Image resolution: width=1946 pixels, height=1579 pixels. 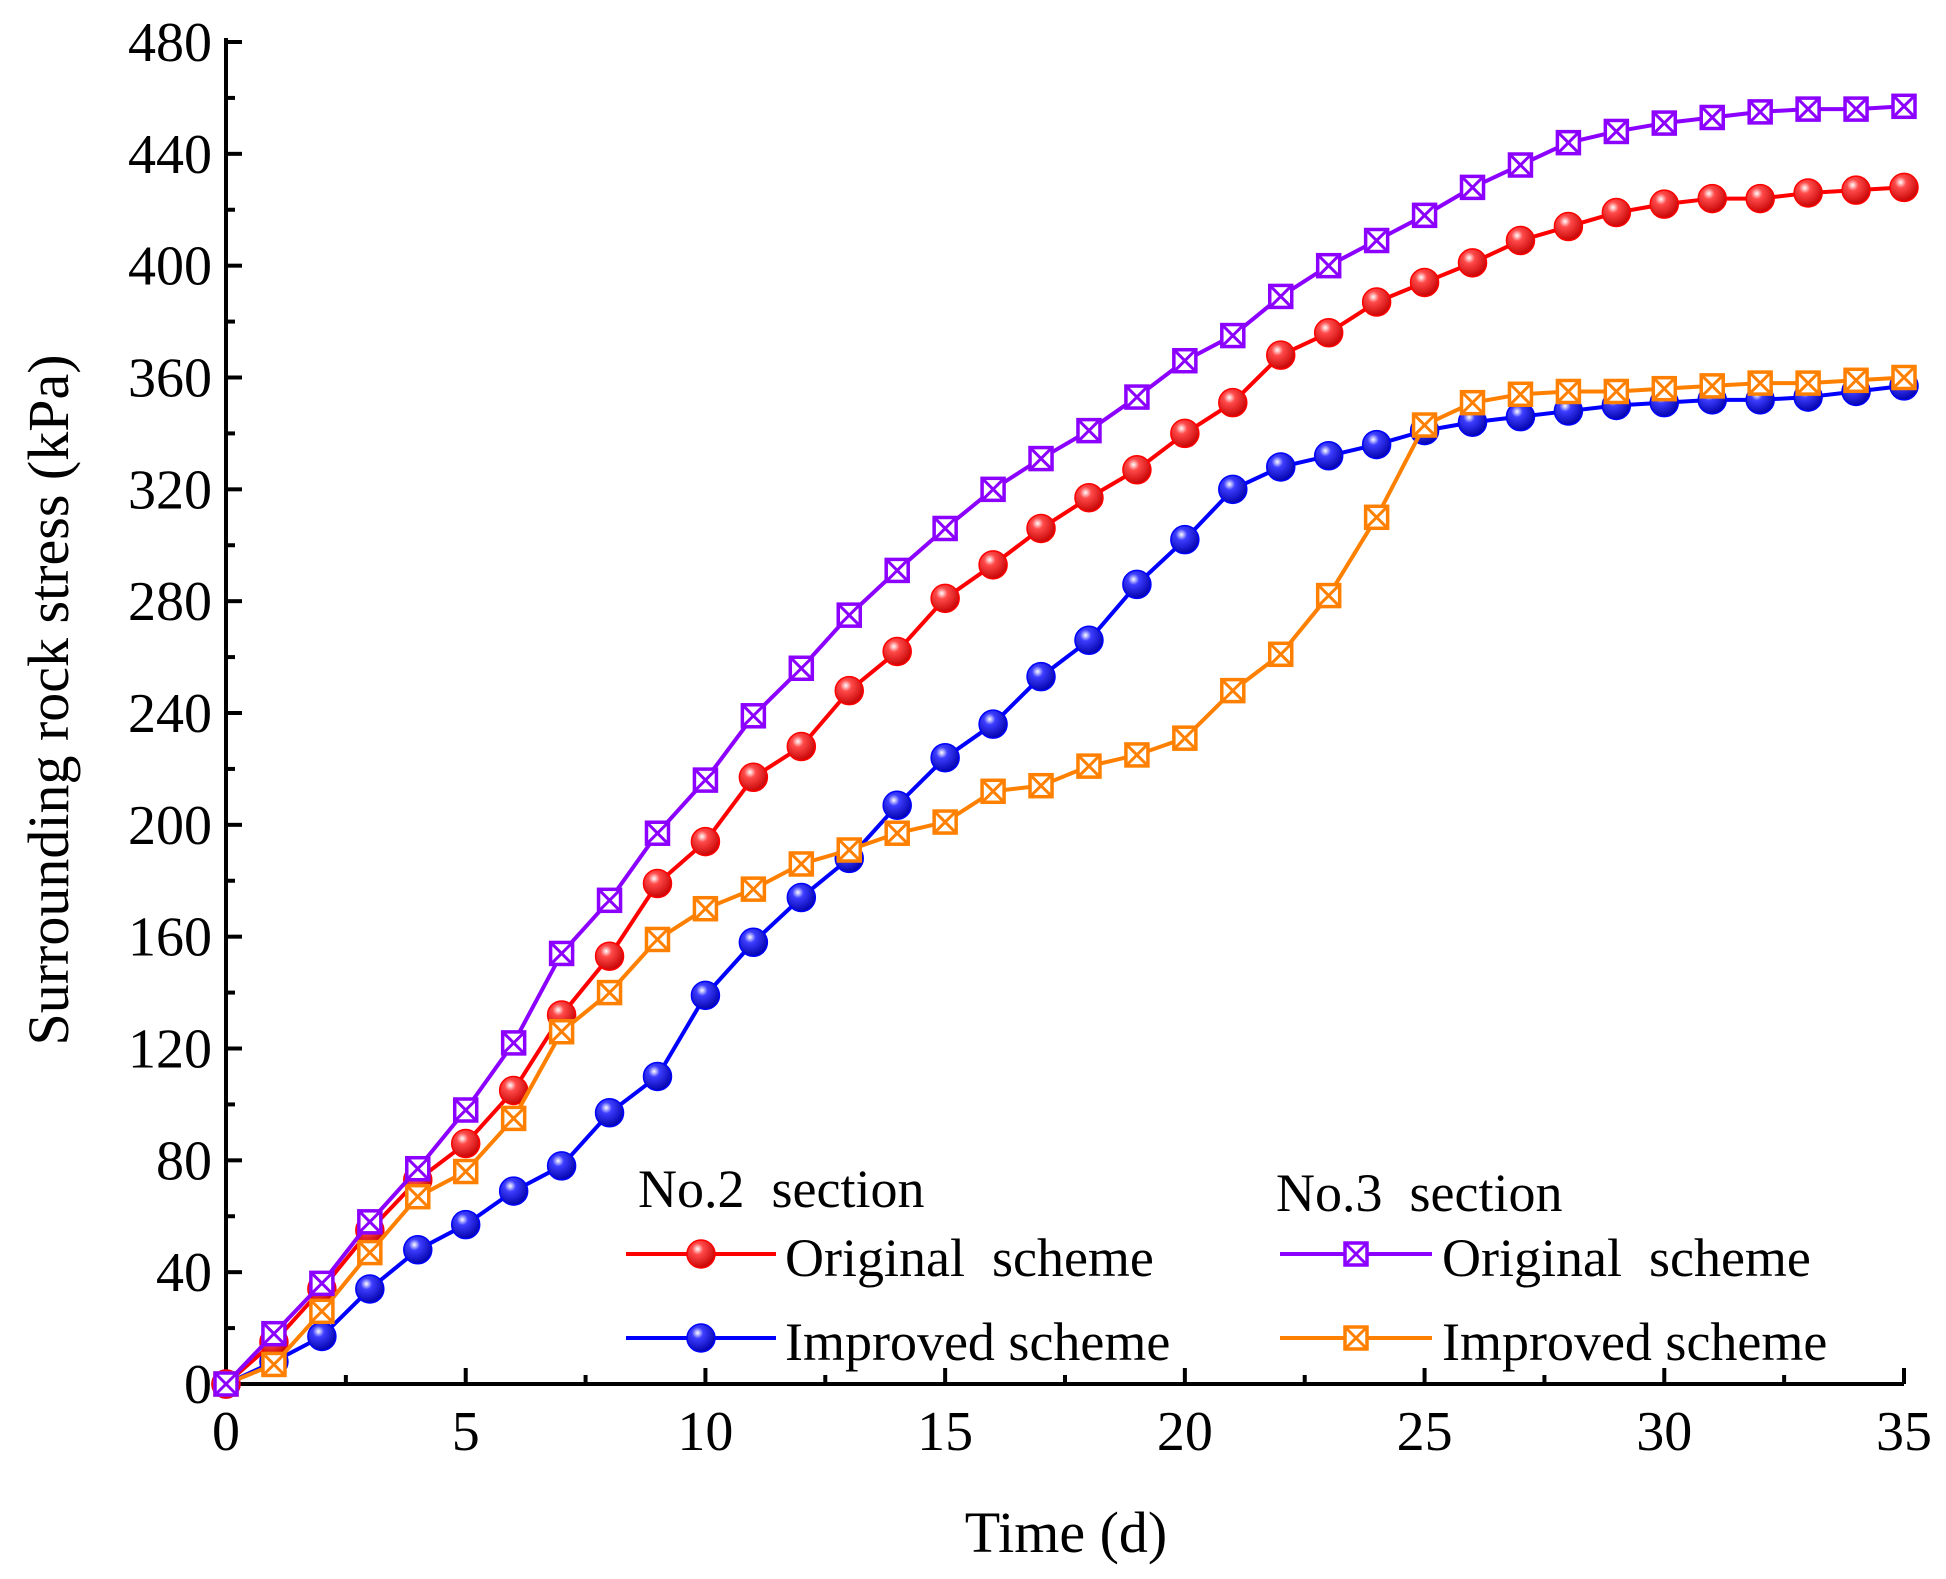 What do you see at coordinates (170, 490) in the screenshot?
I see `y-tick-label: 320` at bounding box center [170, 490].